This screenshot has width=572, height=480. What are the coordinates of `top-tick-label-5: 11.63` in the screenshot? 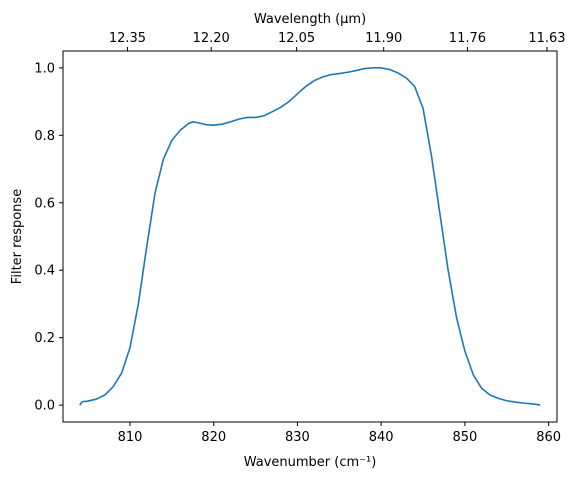 It's located at (546, 38).